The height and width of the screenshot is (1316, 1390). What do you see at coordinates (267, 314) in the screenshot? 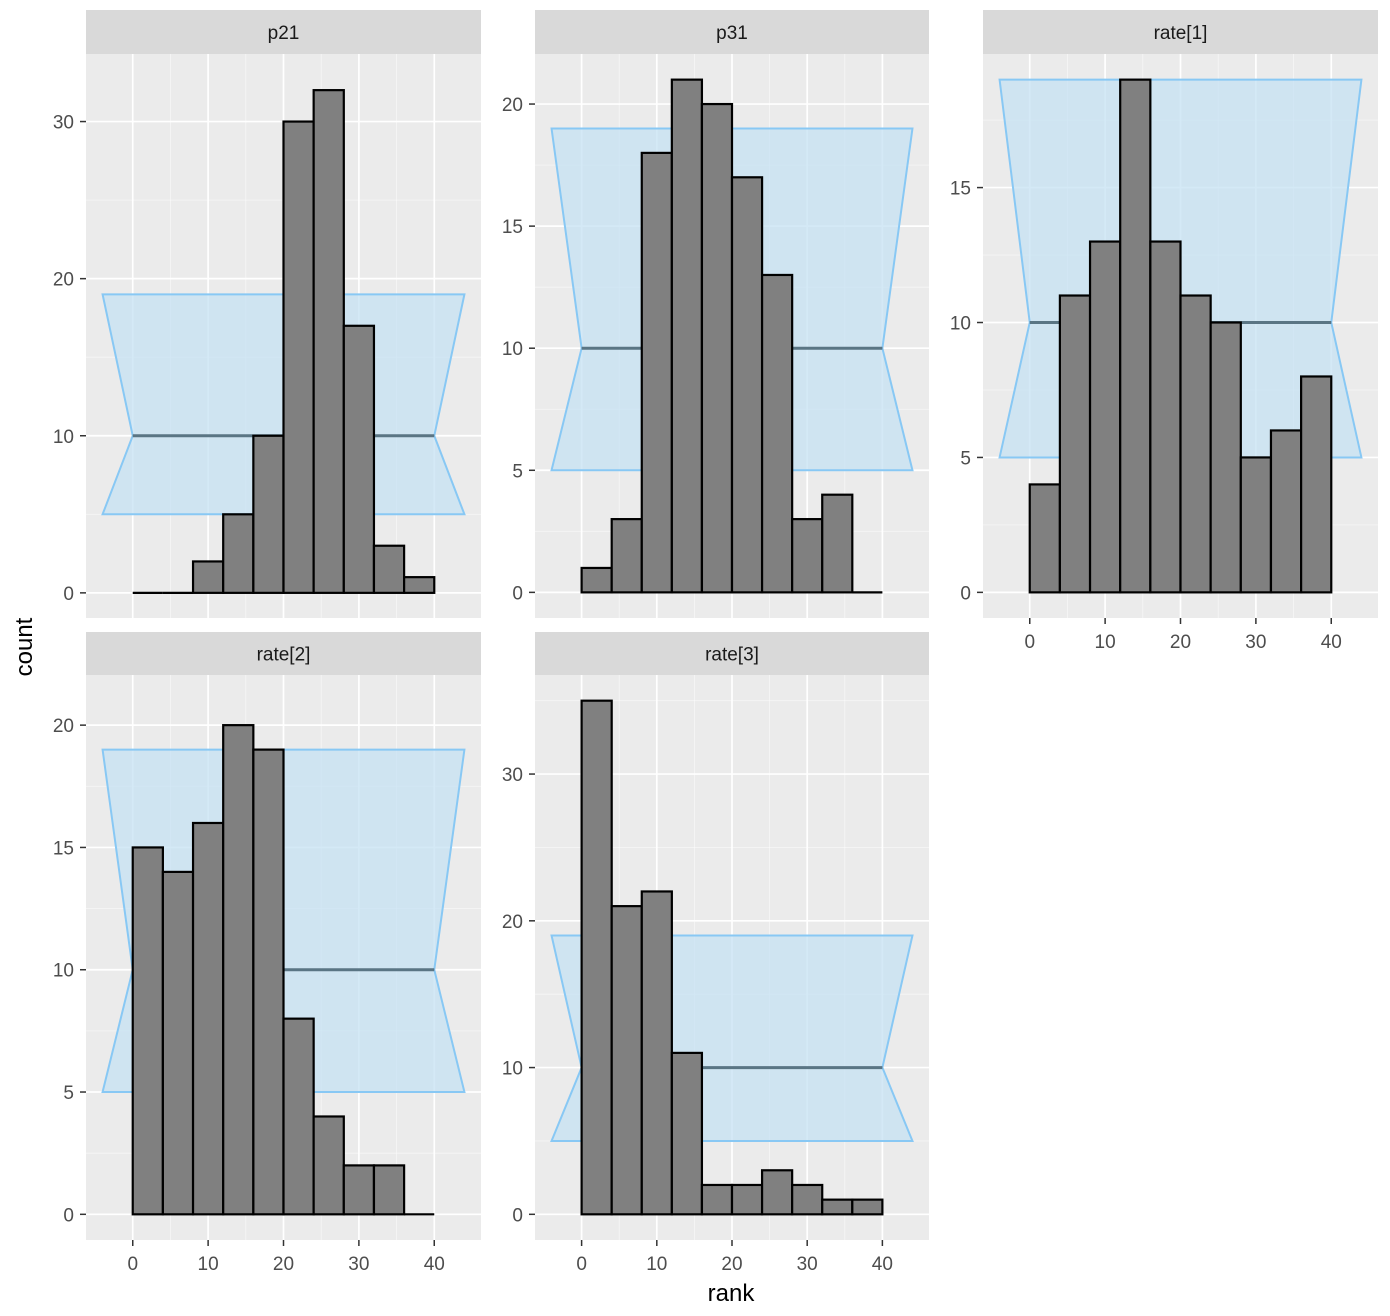
I see `facet-panel-1: p21 0 10 20 30` at bounding box center [267, 314].